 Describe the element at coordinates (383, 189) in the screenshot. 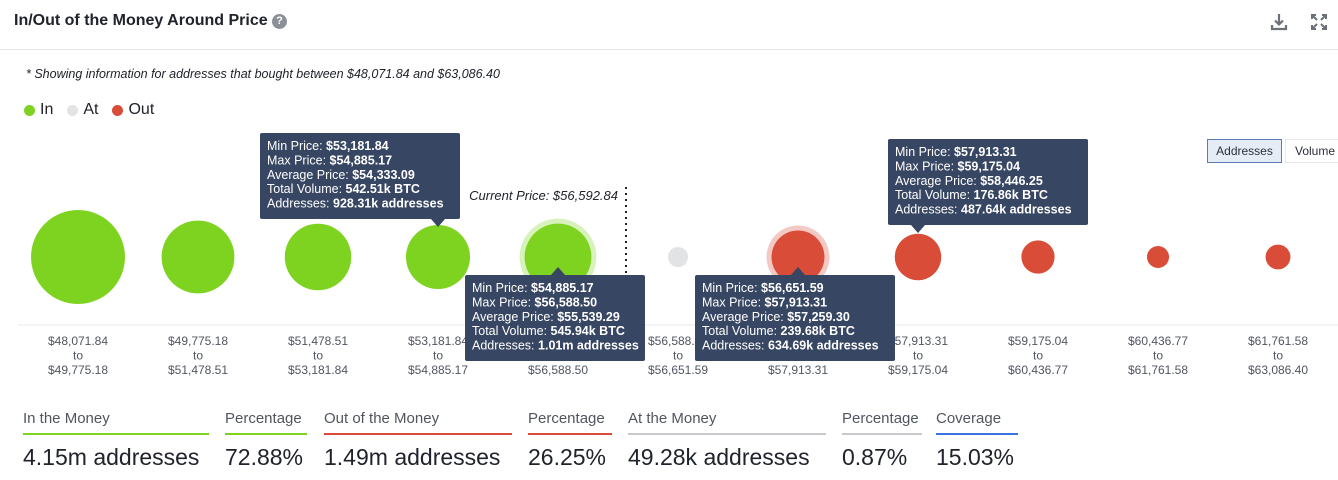

I see `tooltip-line-value: 542.51k BTC` at that location.